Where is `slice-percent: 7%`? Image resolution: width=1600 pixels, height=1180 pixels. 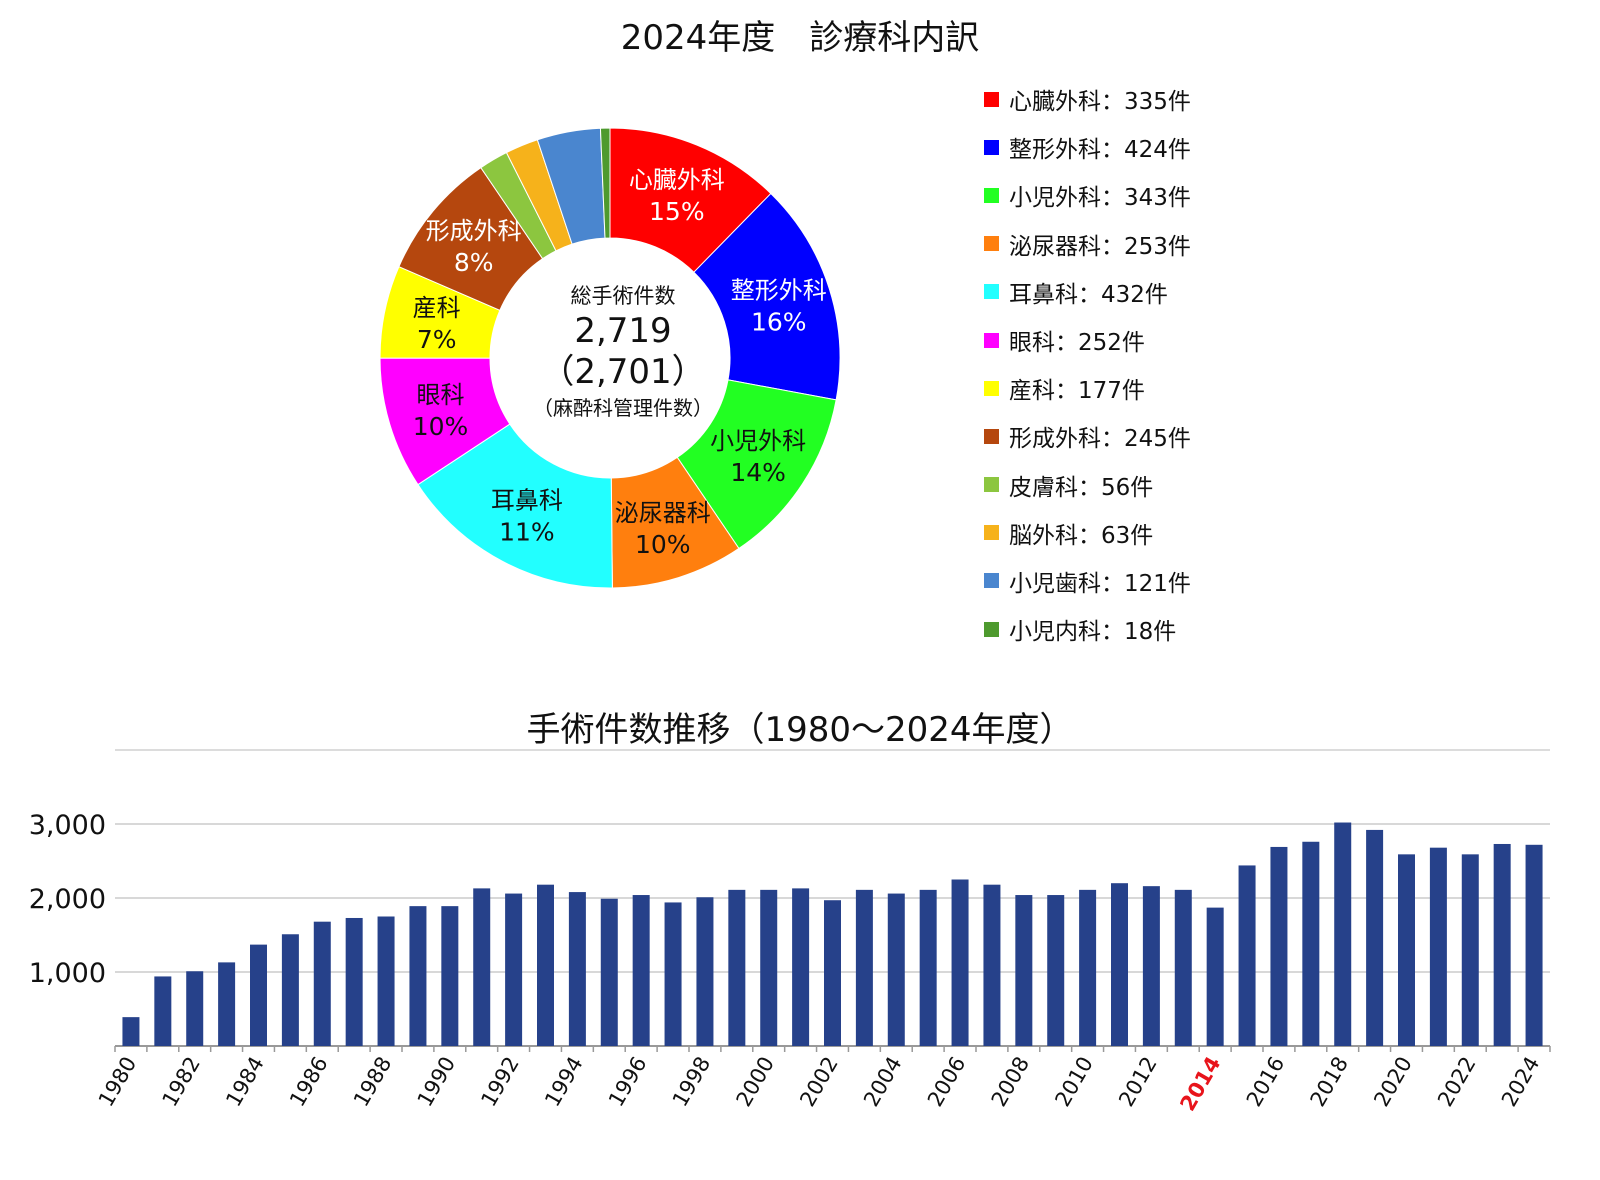
slice-percent: 7% is located at coordinates (437, 339).